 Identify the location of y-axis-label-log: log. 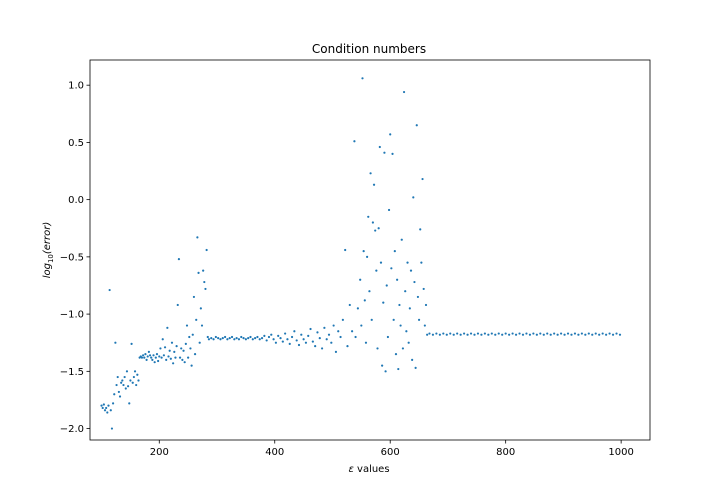
(47, 270).